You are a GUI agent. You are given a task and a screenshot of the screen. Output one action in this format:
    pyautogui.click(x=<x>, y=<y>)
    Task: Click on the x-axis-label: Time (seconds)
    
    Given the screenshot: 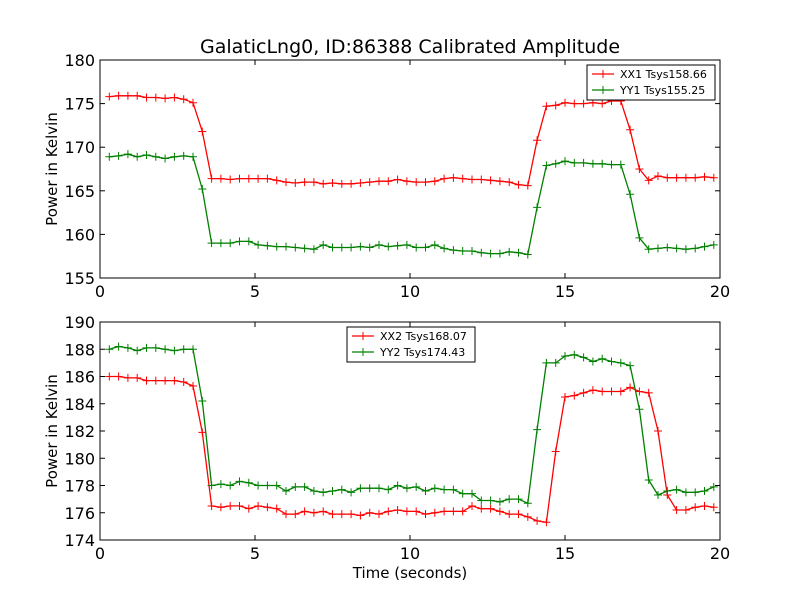 What is the action you would take?
    pyautogui.click(x=410, y=573)
    